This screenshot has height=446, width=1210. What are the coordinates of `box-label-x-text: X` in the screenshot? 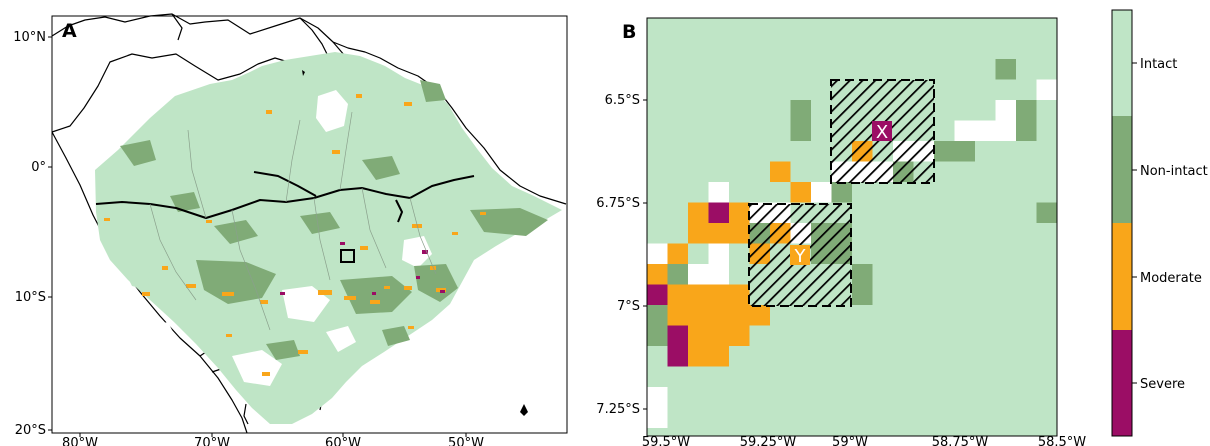 It's located at (882, 132).